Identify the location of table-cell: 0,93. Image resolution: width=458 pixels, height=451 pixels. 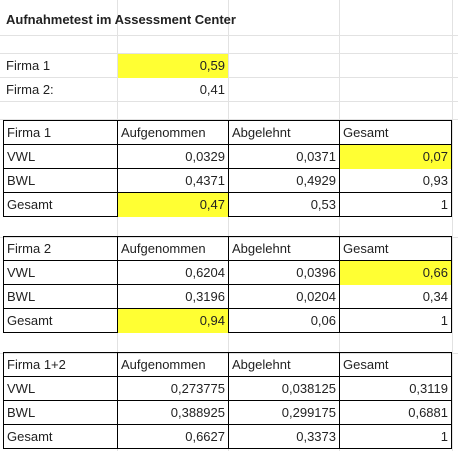
(435, 180).